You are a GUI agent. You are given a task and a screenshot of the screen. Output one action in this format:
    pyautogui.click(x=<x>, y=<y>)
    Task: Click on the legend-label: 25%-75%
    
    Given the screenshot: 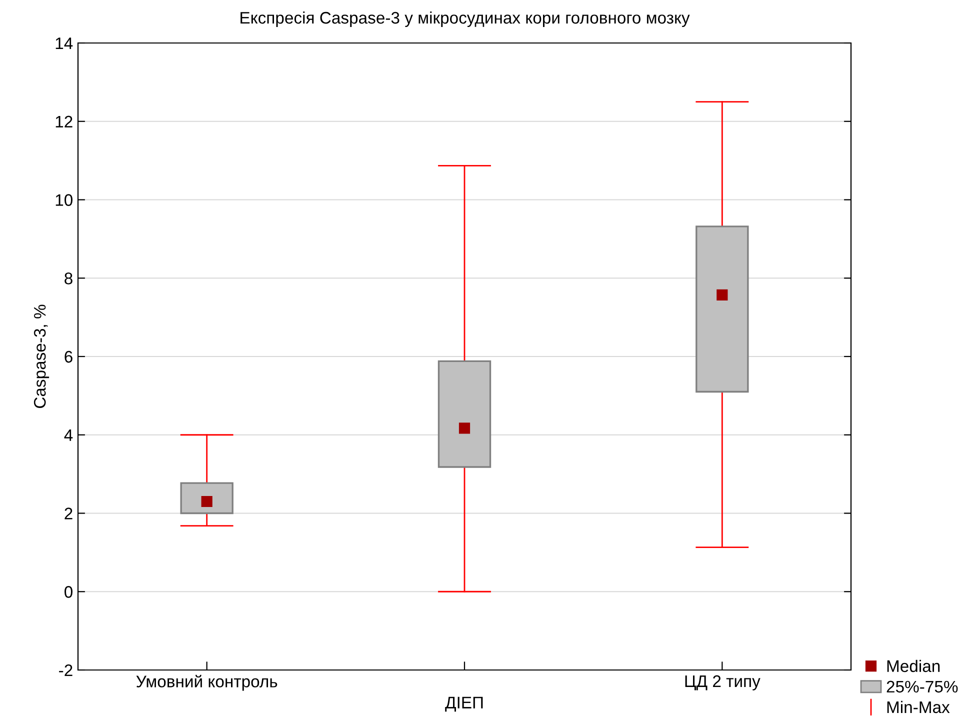 What is the action you would take?
    pyautogui.click(x=922, y=686)
    